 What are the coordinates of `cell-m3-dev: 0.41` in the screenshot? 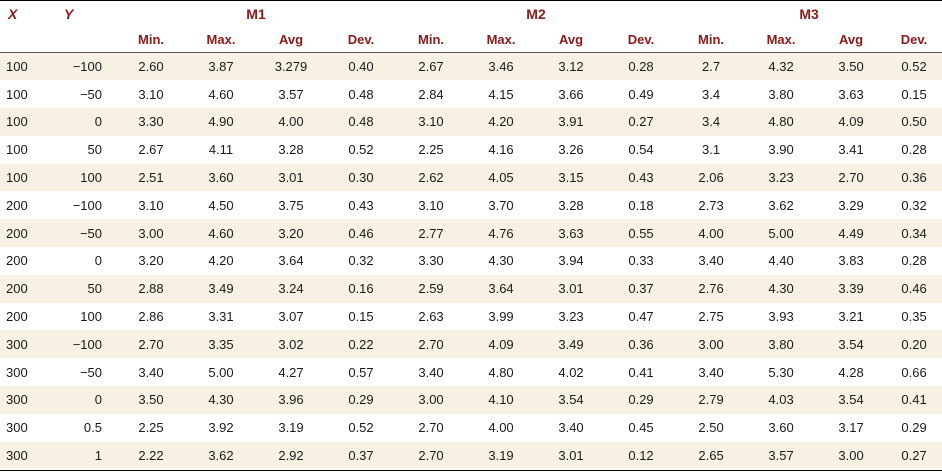 It's located at (914, 400).